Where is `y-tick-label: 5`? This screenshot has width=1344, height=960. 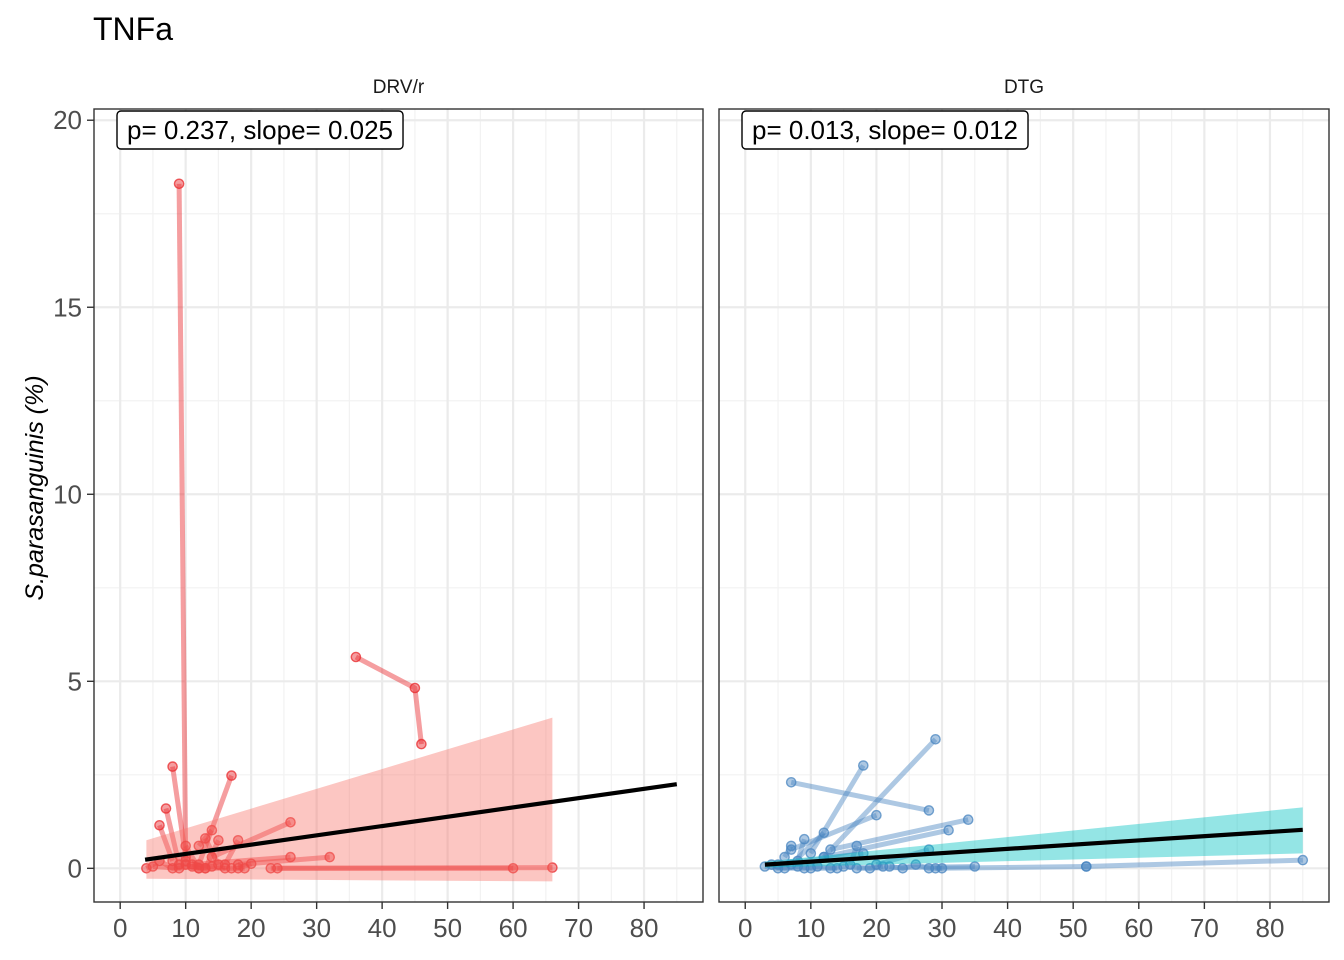
y-tick-label: 5 is located at coordinates (75, 681).